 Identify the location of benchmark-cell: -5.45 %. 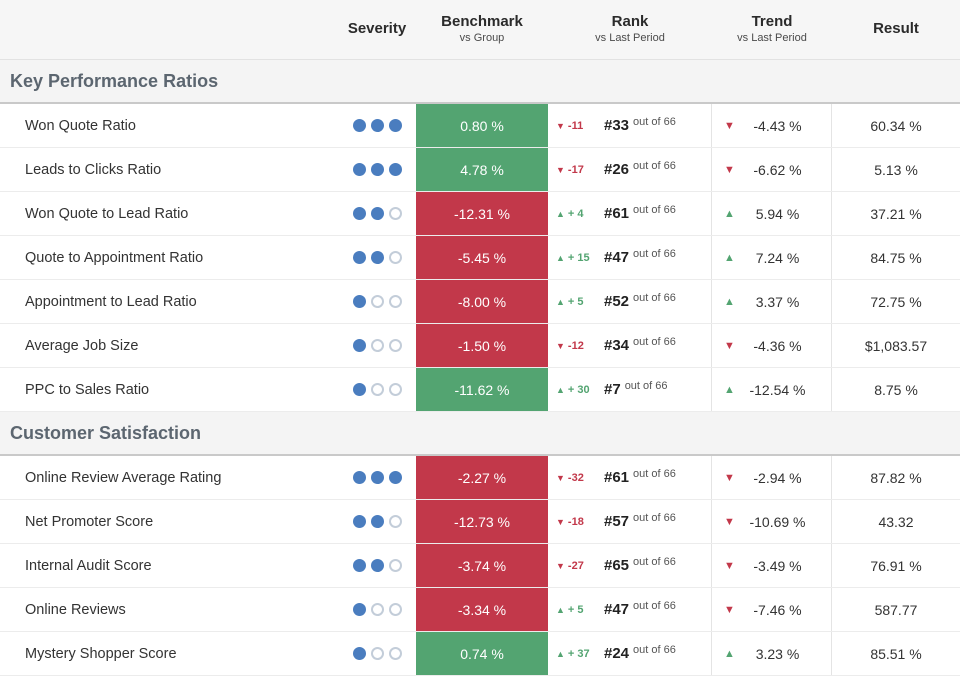
(482, 257).